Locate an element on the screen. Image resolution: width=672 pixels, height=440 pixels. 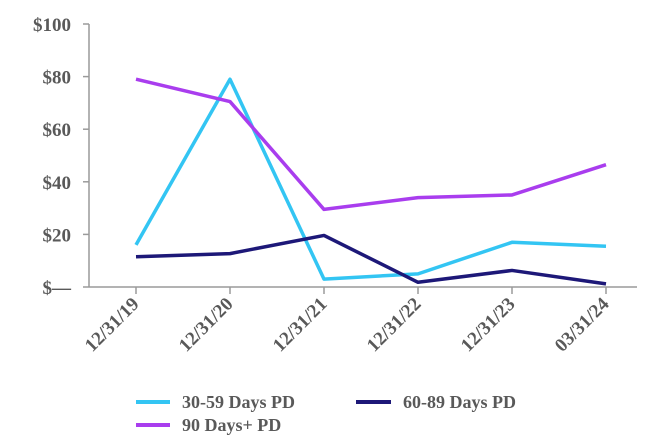
legend-label-30-59: 30-59 Days PD is located at coordinates (238, 402).